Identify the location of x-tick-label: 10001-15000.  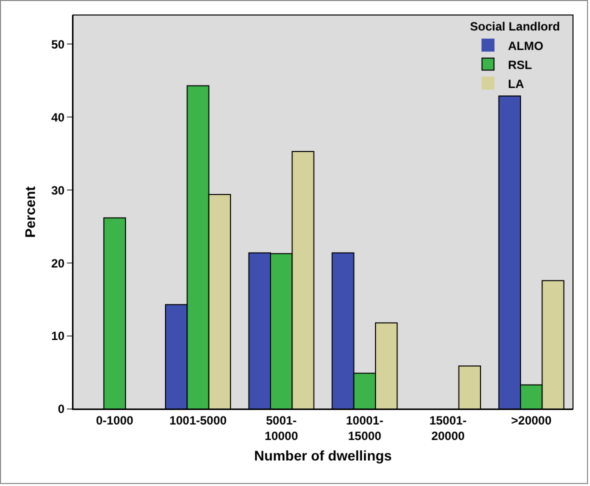
(365, 428).